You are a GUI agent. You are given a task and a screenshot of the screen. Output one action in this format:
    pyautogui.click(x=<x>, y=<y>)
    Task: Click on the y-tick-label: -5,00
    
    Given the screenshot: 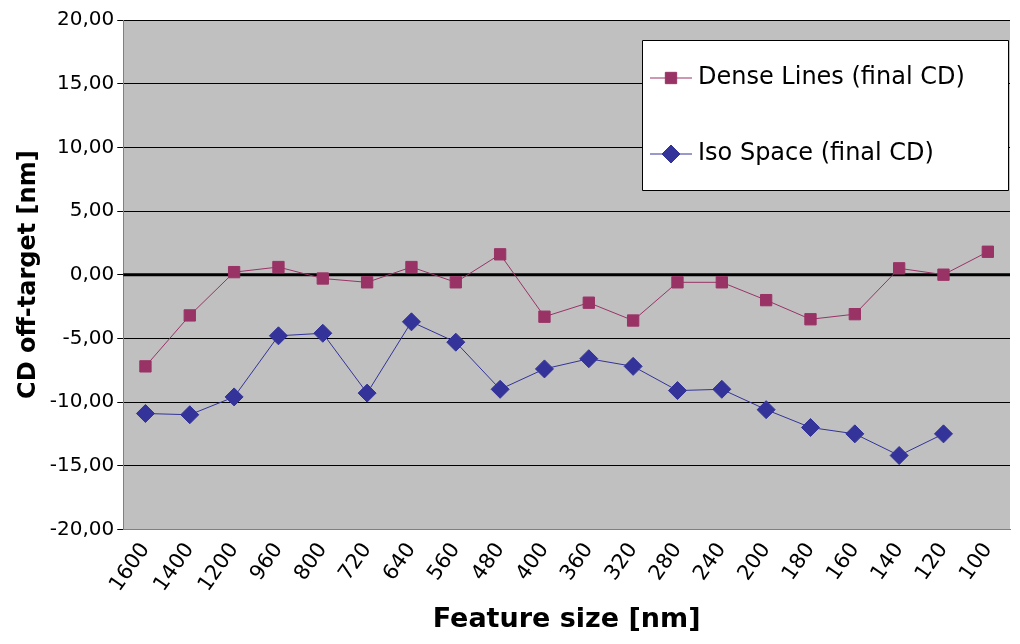 What is the action you would take?
    pyautogui.click(x=88, y=336)
    